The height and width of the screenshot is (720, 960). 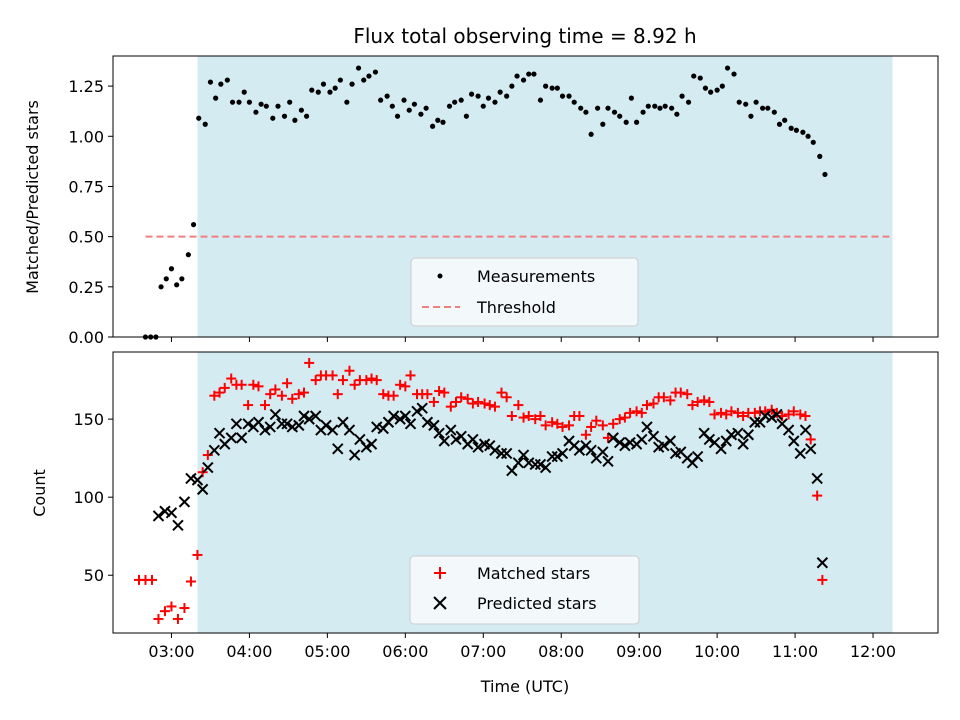 I want to click on x-tick-label: 06:00, so click(x=405, y=651).